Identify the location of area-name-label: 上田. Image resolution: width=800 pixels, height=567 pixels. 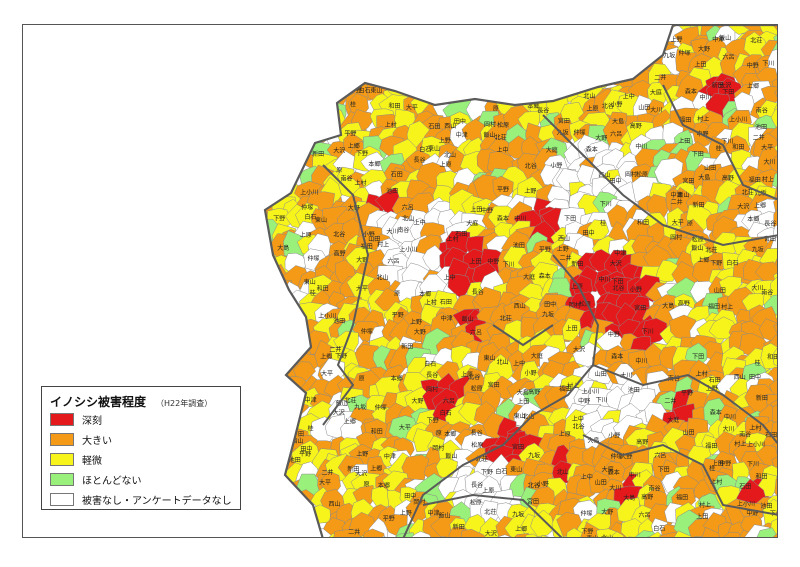
(718, 463).